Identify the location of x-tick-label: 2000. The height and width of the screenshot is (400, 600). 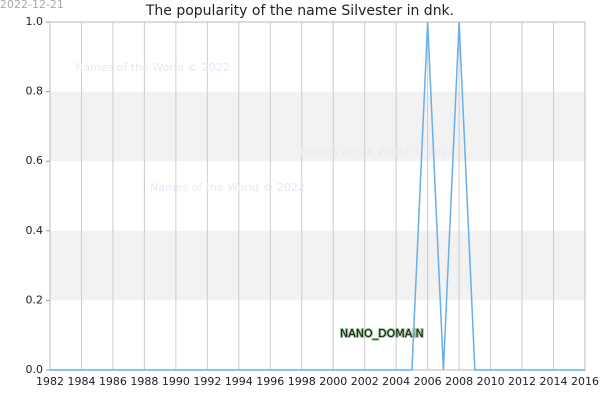
(333, 381).